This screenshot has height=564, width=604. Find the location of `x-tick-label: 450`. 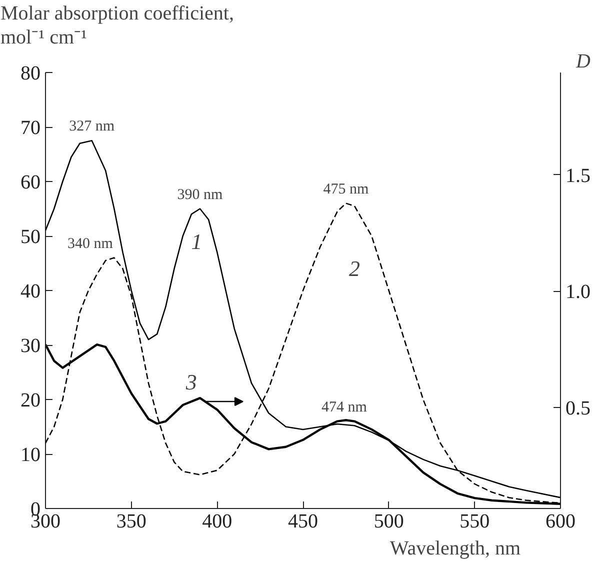

x-tick-label: 450 is located at coordinates (303, 521).